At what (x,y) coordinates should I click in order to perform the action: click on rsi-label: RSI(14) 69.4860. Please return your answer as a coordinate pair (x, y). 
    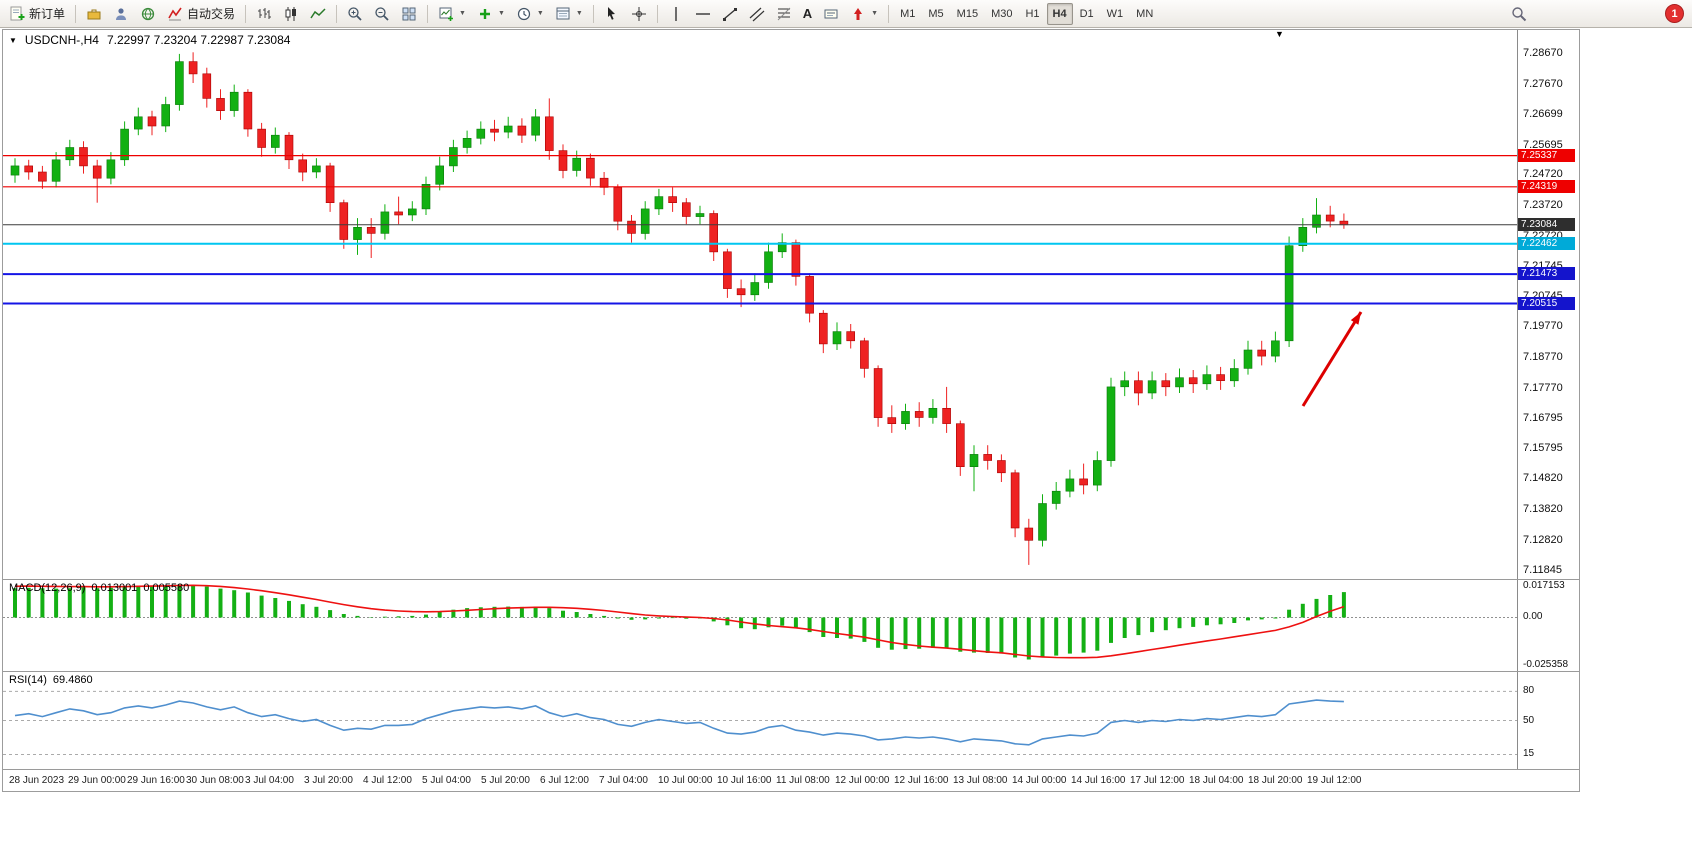
    Looking at the image, I should click on (51, 680).